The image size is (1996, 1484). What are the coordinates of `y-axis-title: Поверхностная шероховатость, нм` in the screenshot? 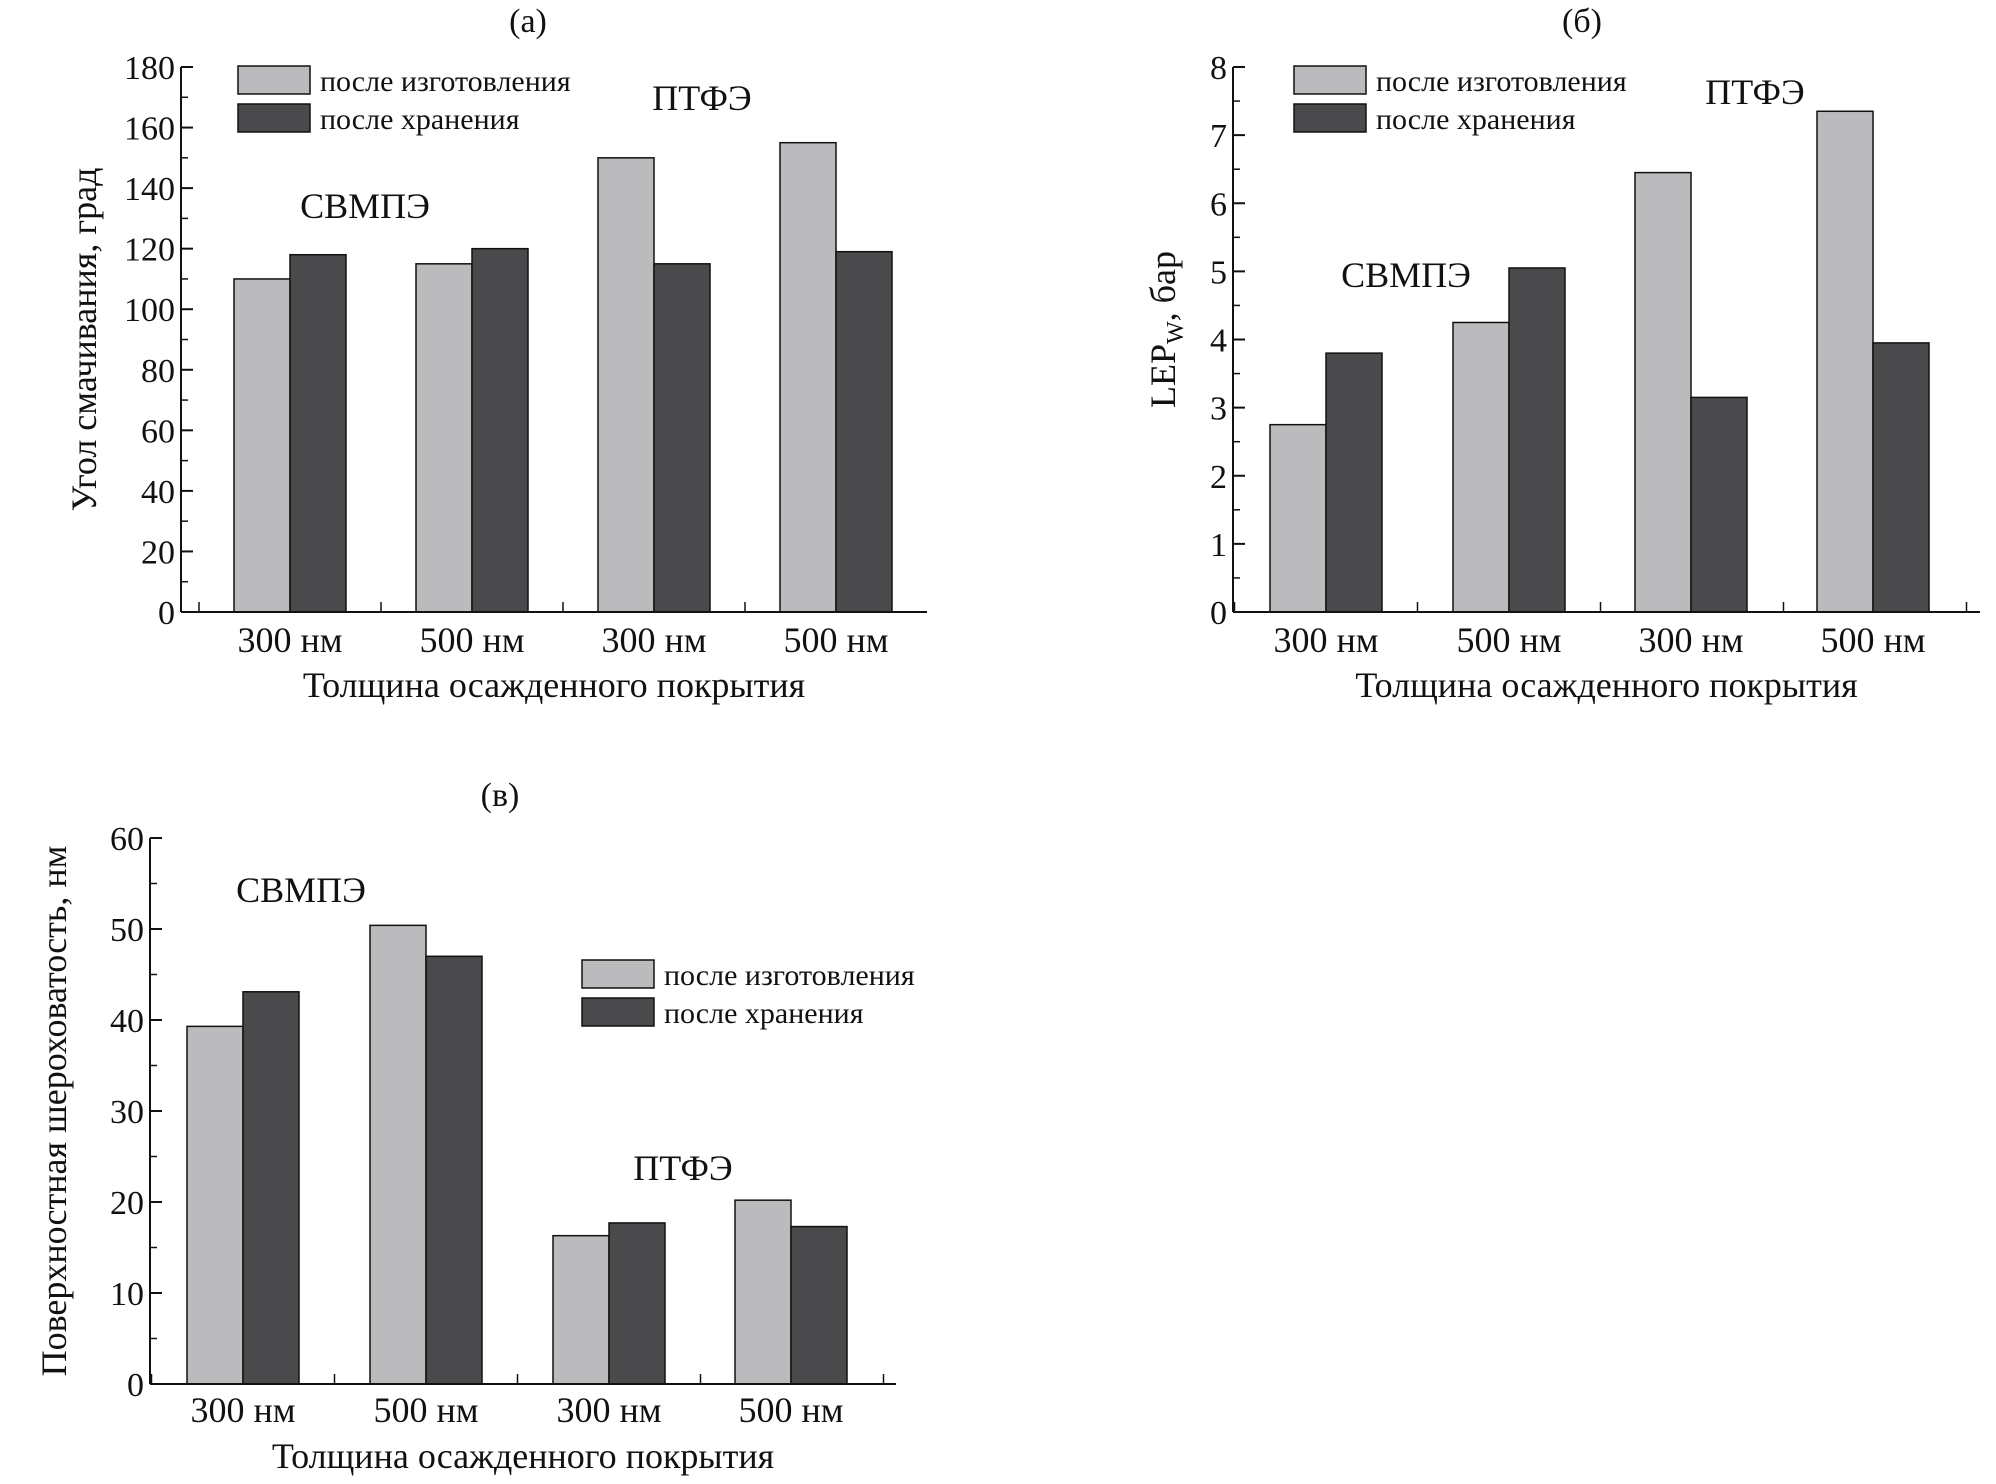 It's located at (54, 1111).